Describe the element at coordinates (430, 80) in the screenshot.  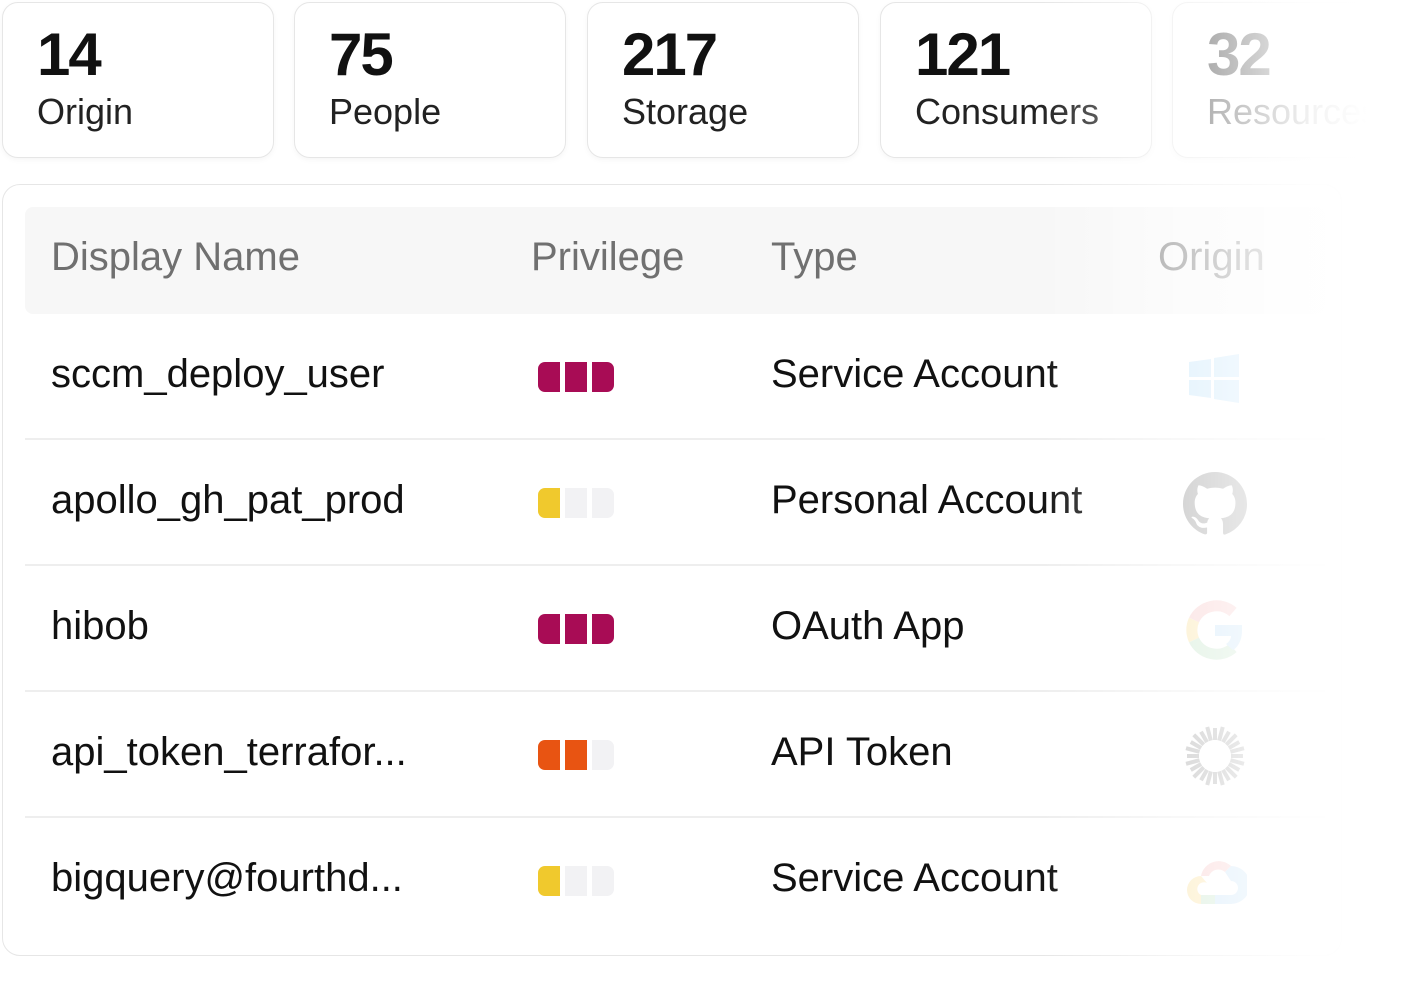
I see `stat-card-people: 75 People` at that location.